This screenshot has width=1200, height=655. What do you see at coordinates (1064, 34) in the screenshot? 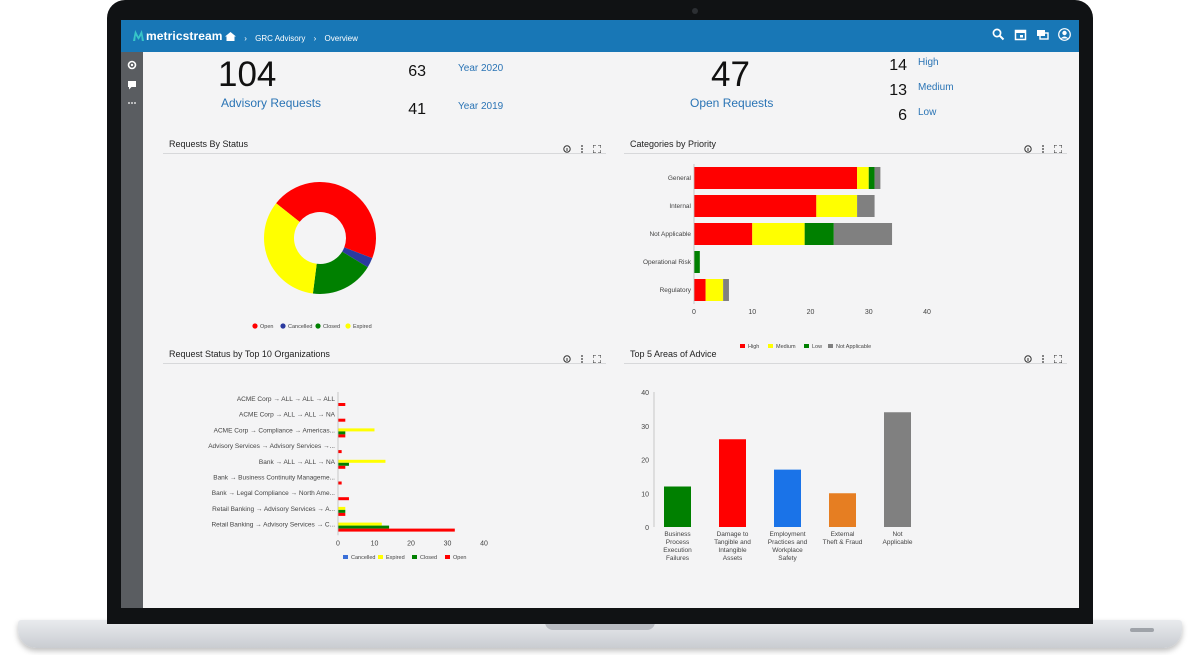
I see `user-icon` at bounding box center [1064, 34].